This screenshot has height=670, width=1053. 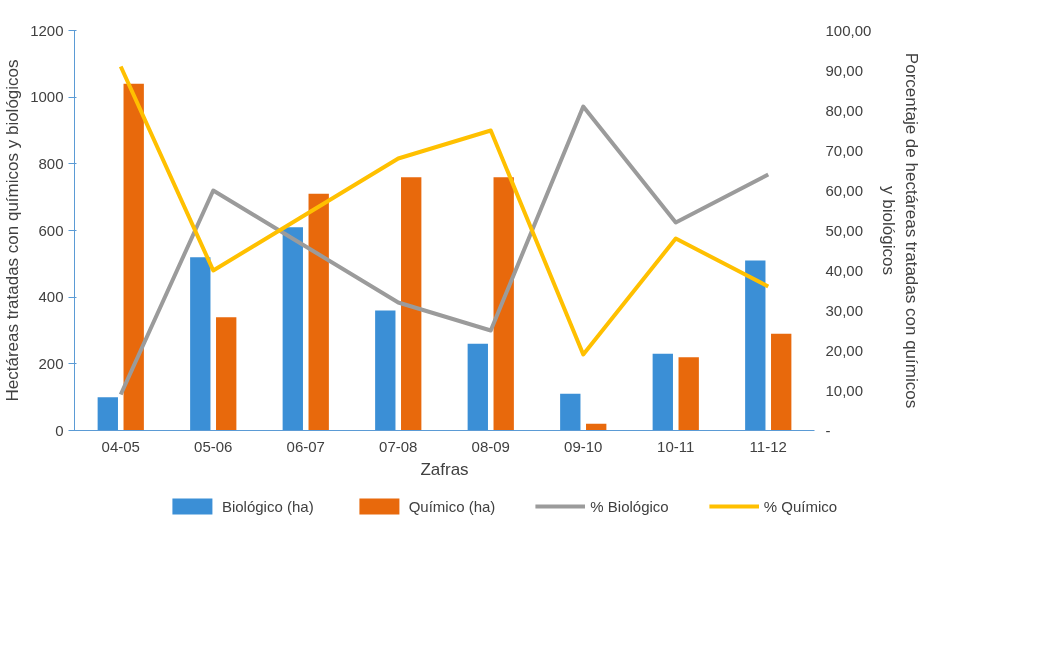 I want to click on x-tick-label: 04-05, so click(x=120, y=446).